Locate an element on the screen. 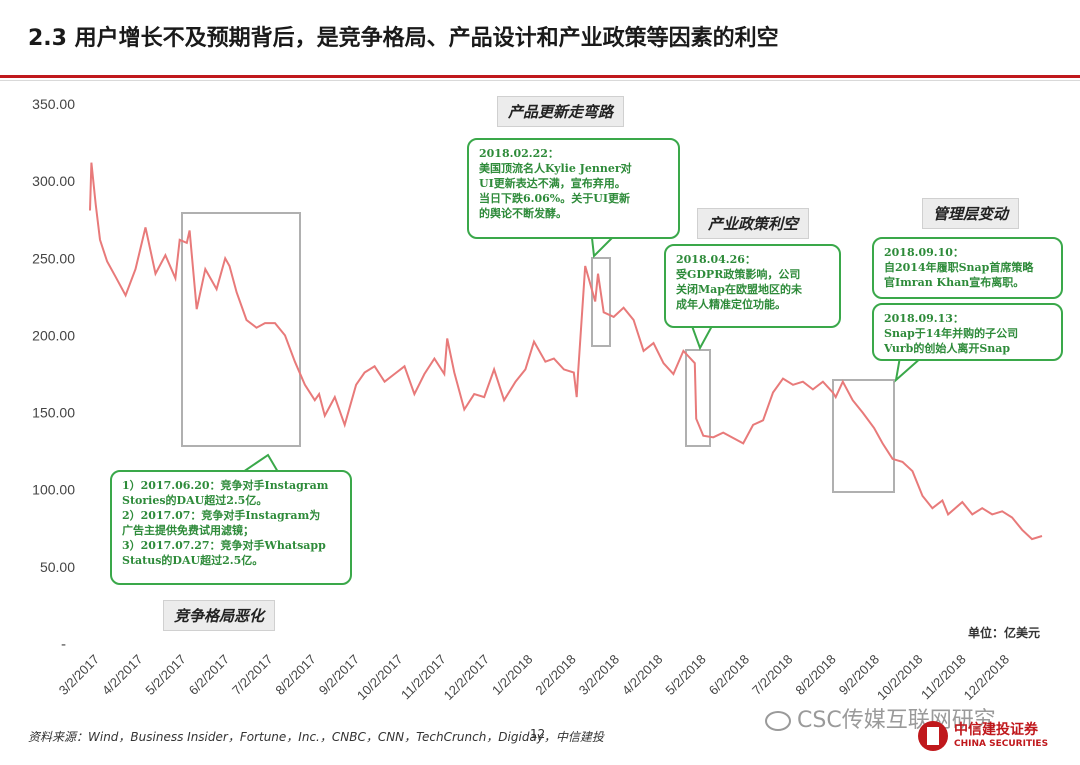 The image size is (1080, 765). watermark: CSC传媒互联网研究 is located at coordinates (880, 718).